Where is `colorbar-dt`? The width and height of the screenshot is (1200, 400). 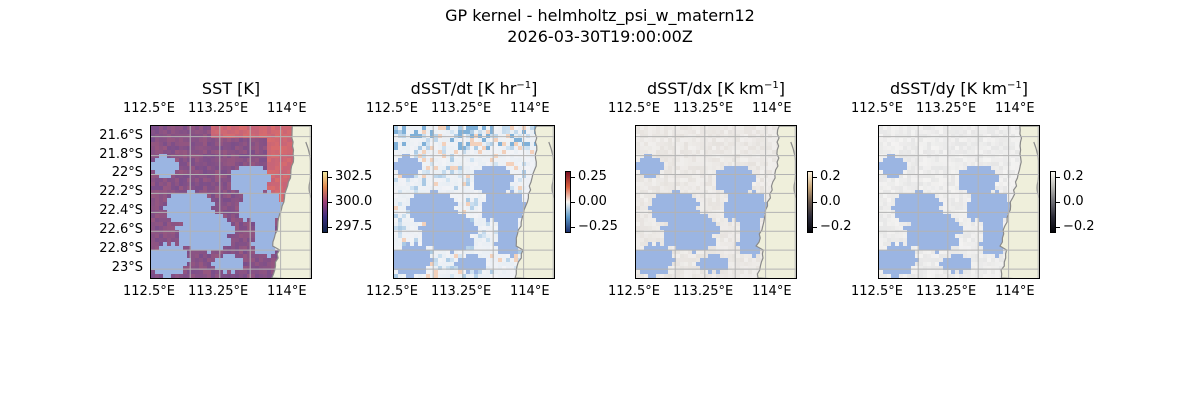 colorbar-dt is located at coordinates (568, 202).